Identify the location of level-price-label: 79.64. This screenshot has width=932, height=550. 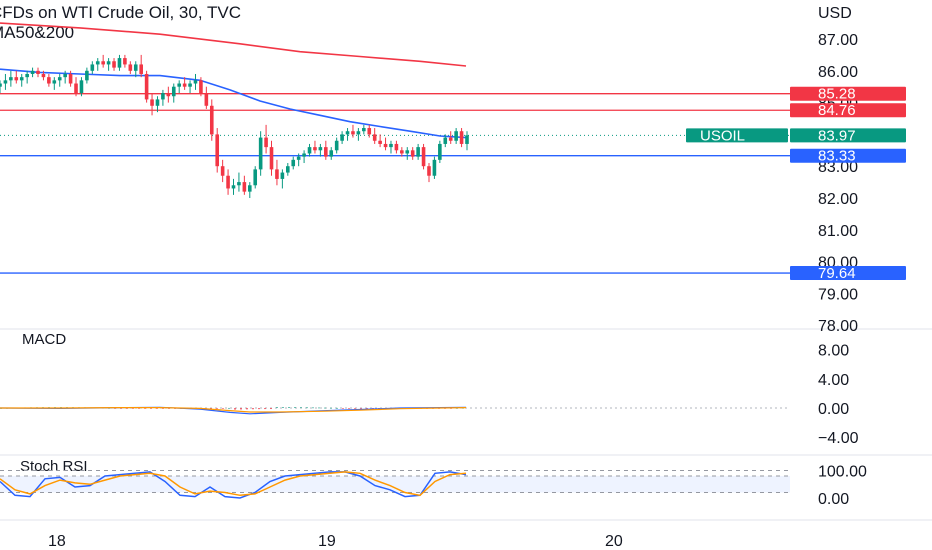
(837, 273).